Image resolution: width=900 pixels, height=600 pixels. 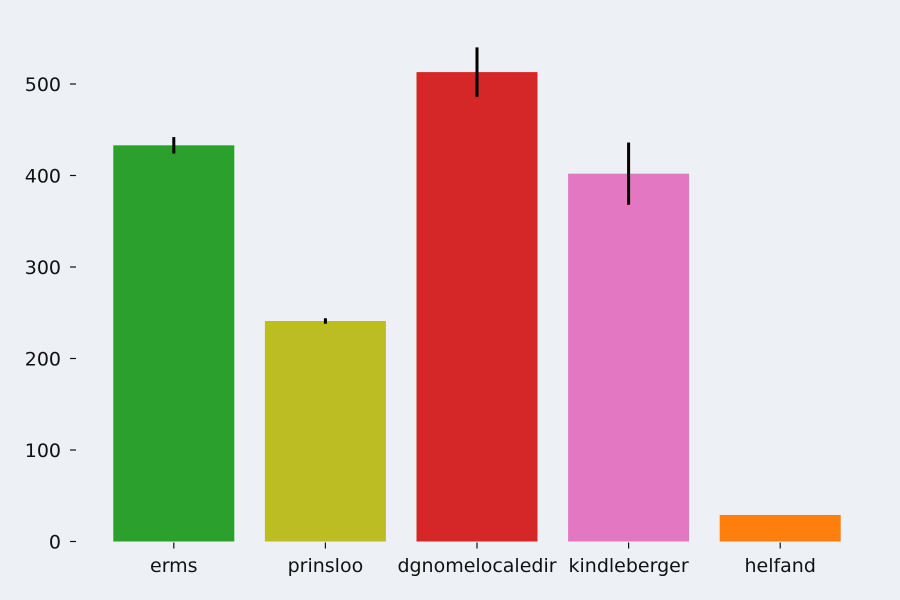 What do you see at coordinates (174, 343) in the screenshot?
I see `bar-erms` at bounding box center [174, 343].